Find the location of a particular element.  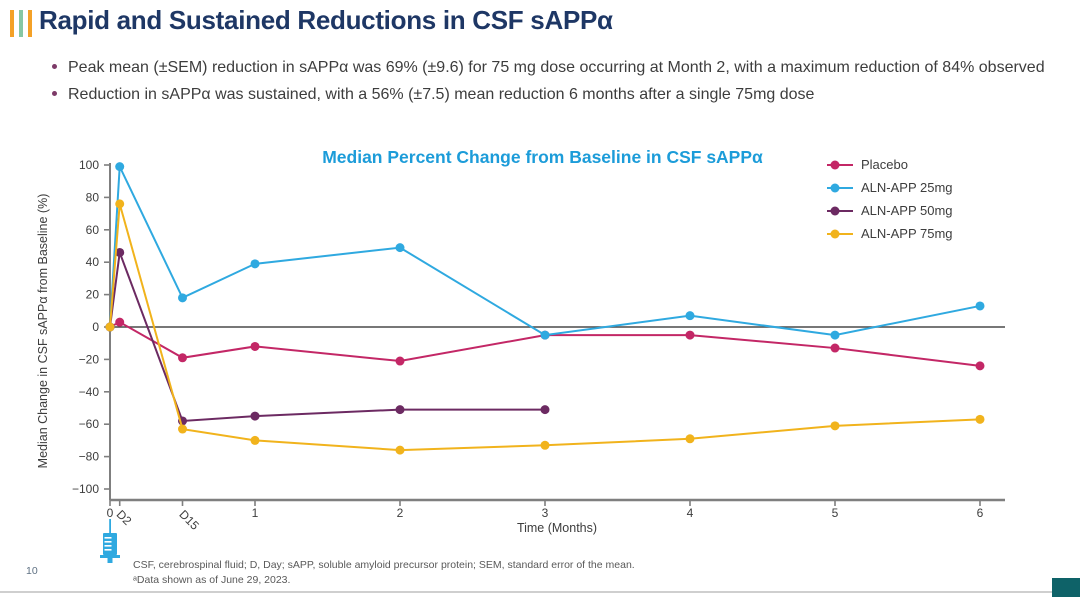

x-tick-label: D2 is located at coordinates (124, 517).